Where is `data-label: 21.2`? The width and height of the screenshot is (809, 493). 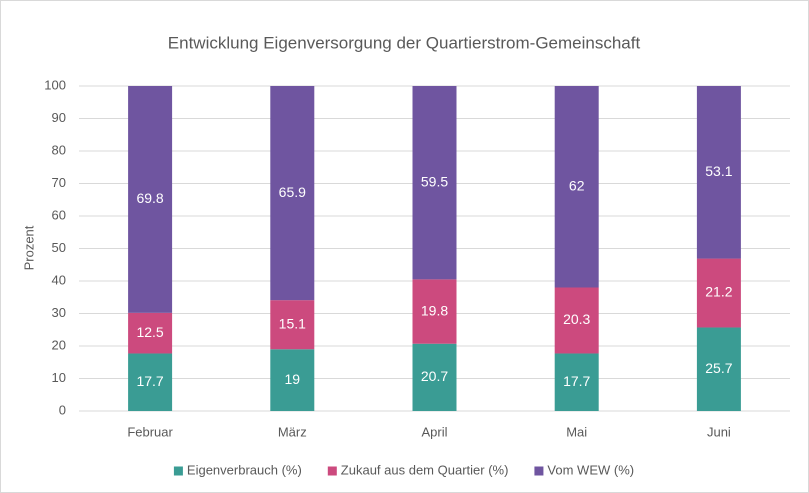 data-label: 21.2 is located at coordinates (718, 292).